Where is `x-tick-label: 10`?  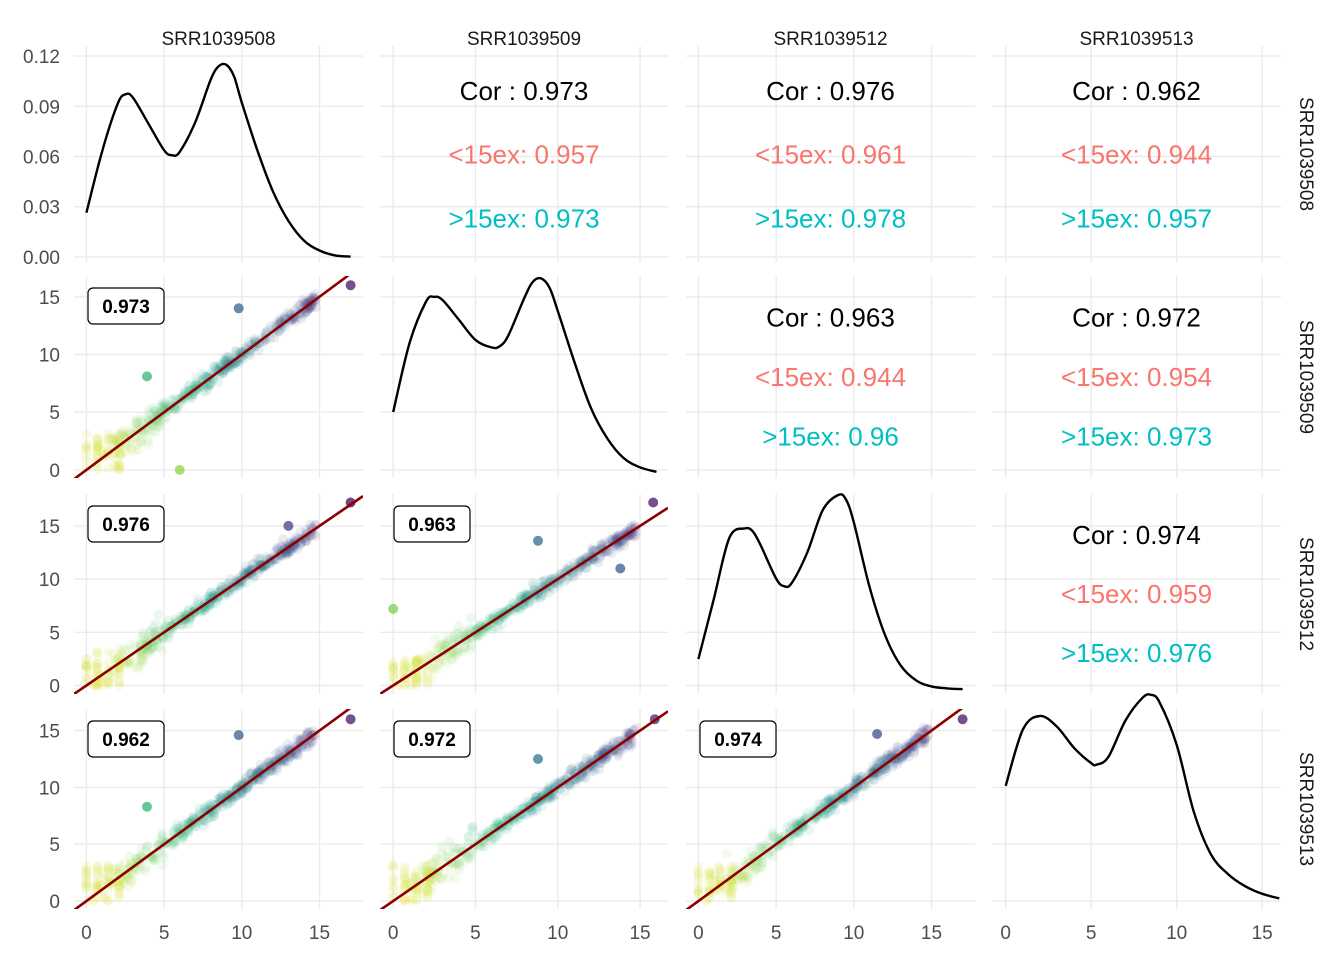
x-tick-label: 10 is located at coordinates (1176, 933).